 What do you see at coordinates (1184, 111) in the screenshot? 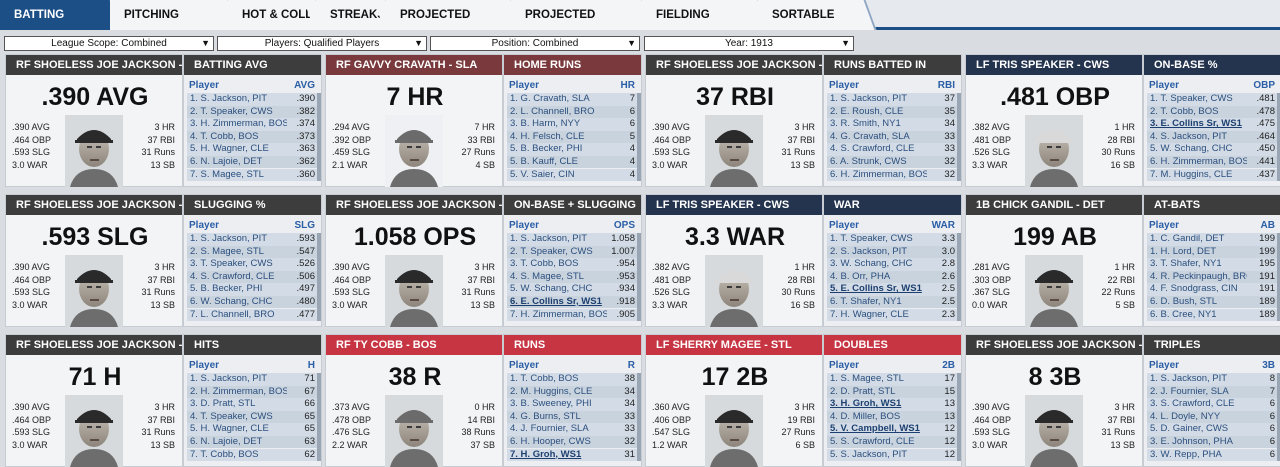
I see `leader-name-link: 2. T. Cobb, BOS` at bounding box center [1184, 111].